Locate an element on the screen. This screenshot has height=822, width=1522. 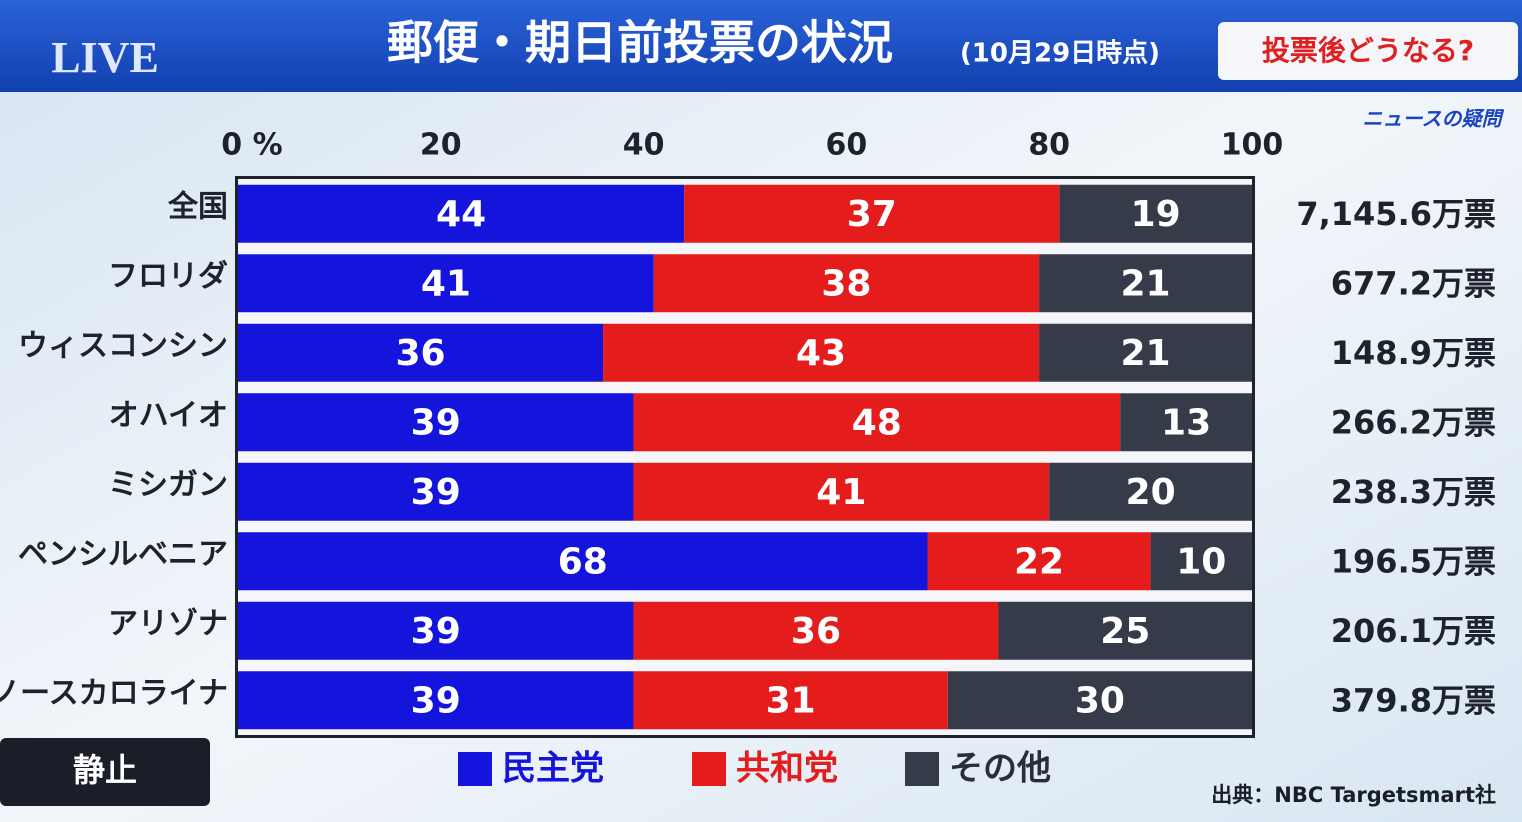
category-label: オハイオ is located at coordinates (168, 415).